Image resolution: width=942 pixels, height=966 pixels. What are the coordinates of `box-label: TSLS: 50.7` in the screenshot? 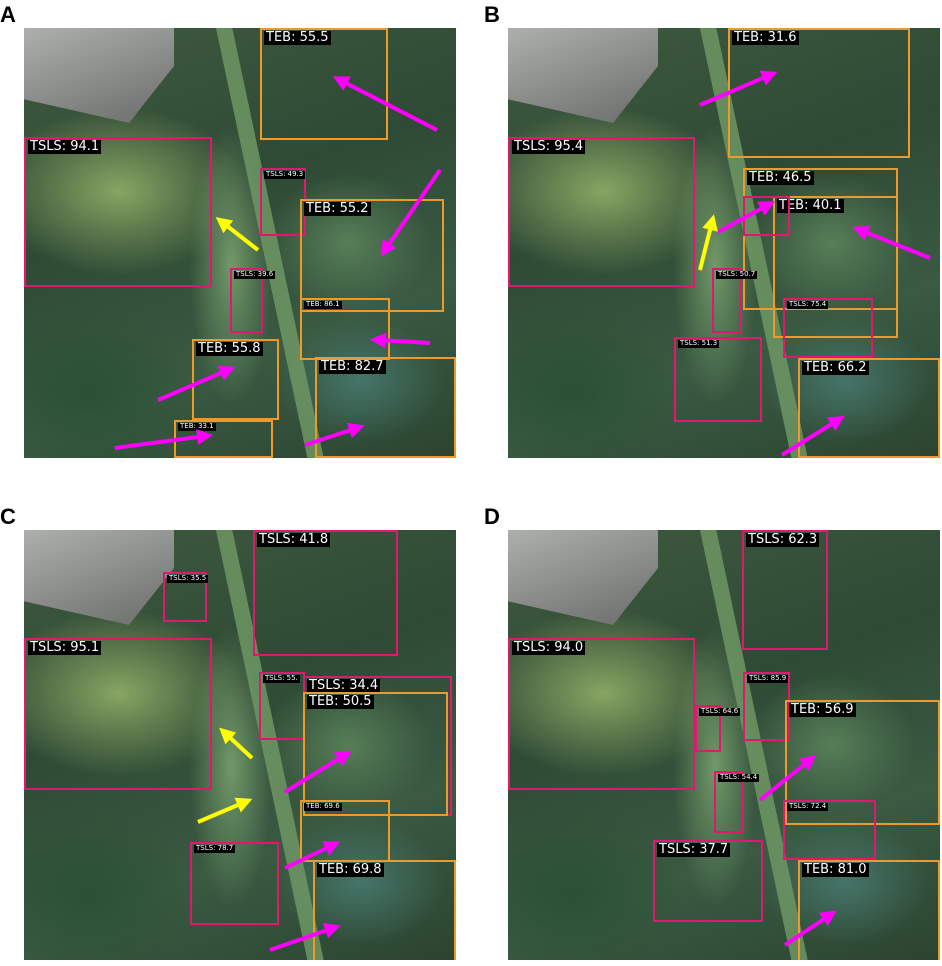 It's located at (737, 274).